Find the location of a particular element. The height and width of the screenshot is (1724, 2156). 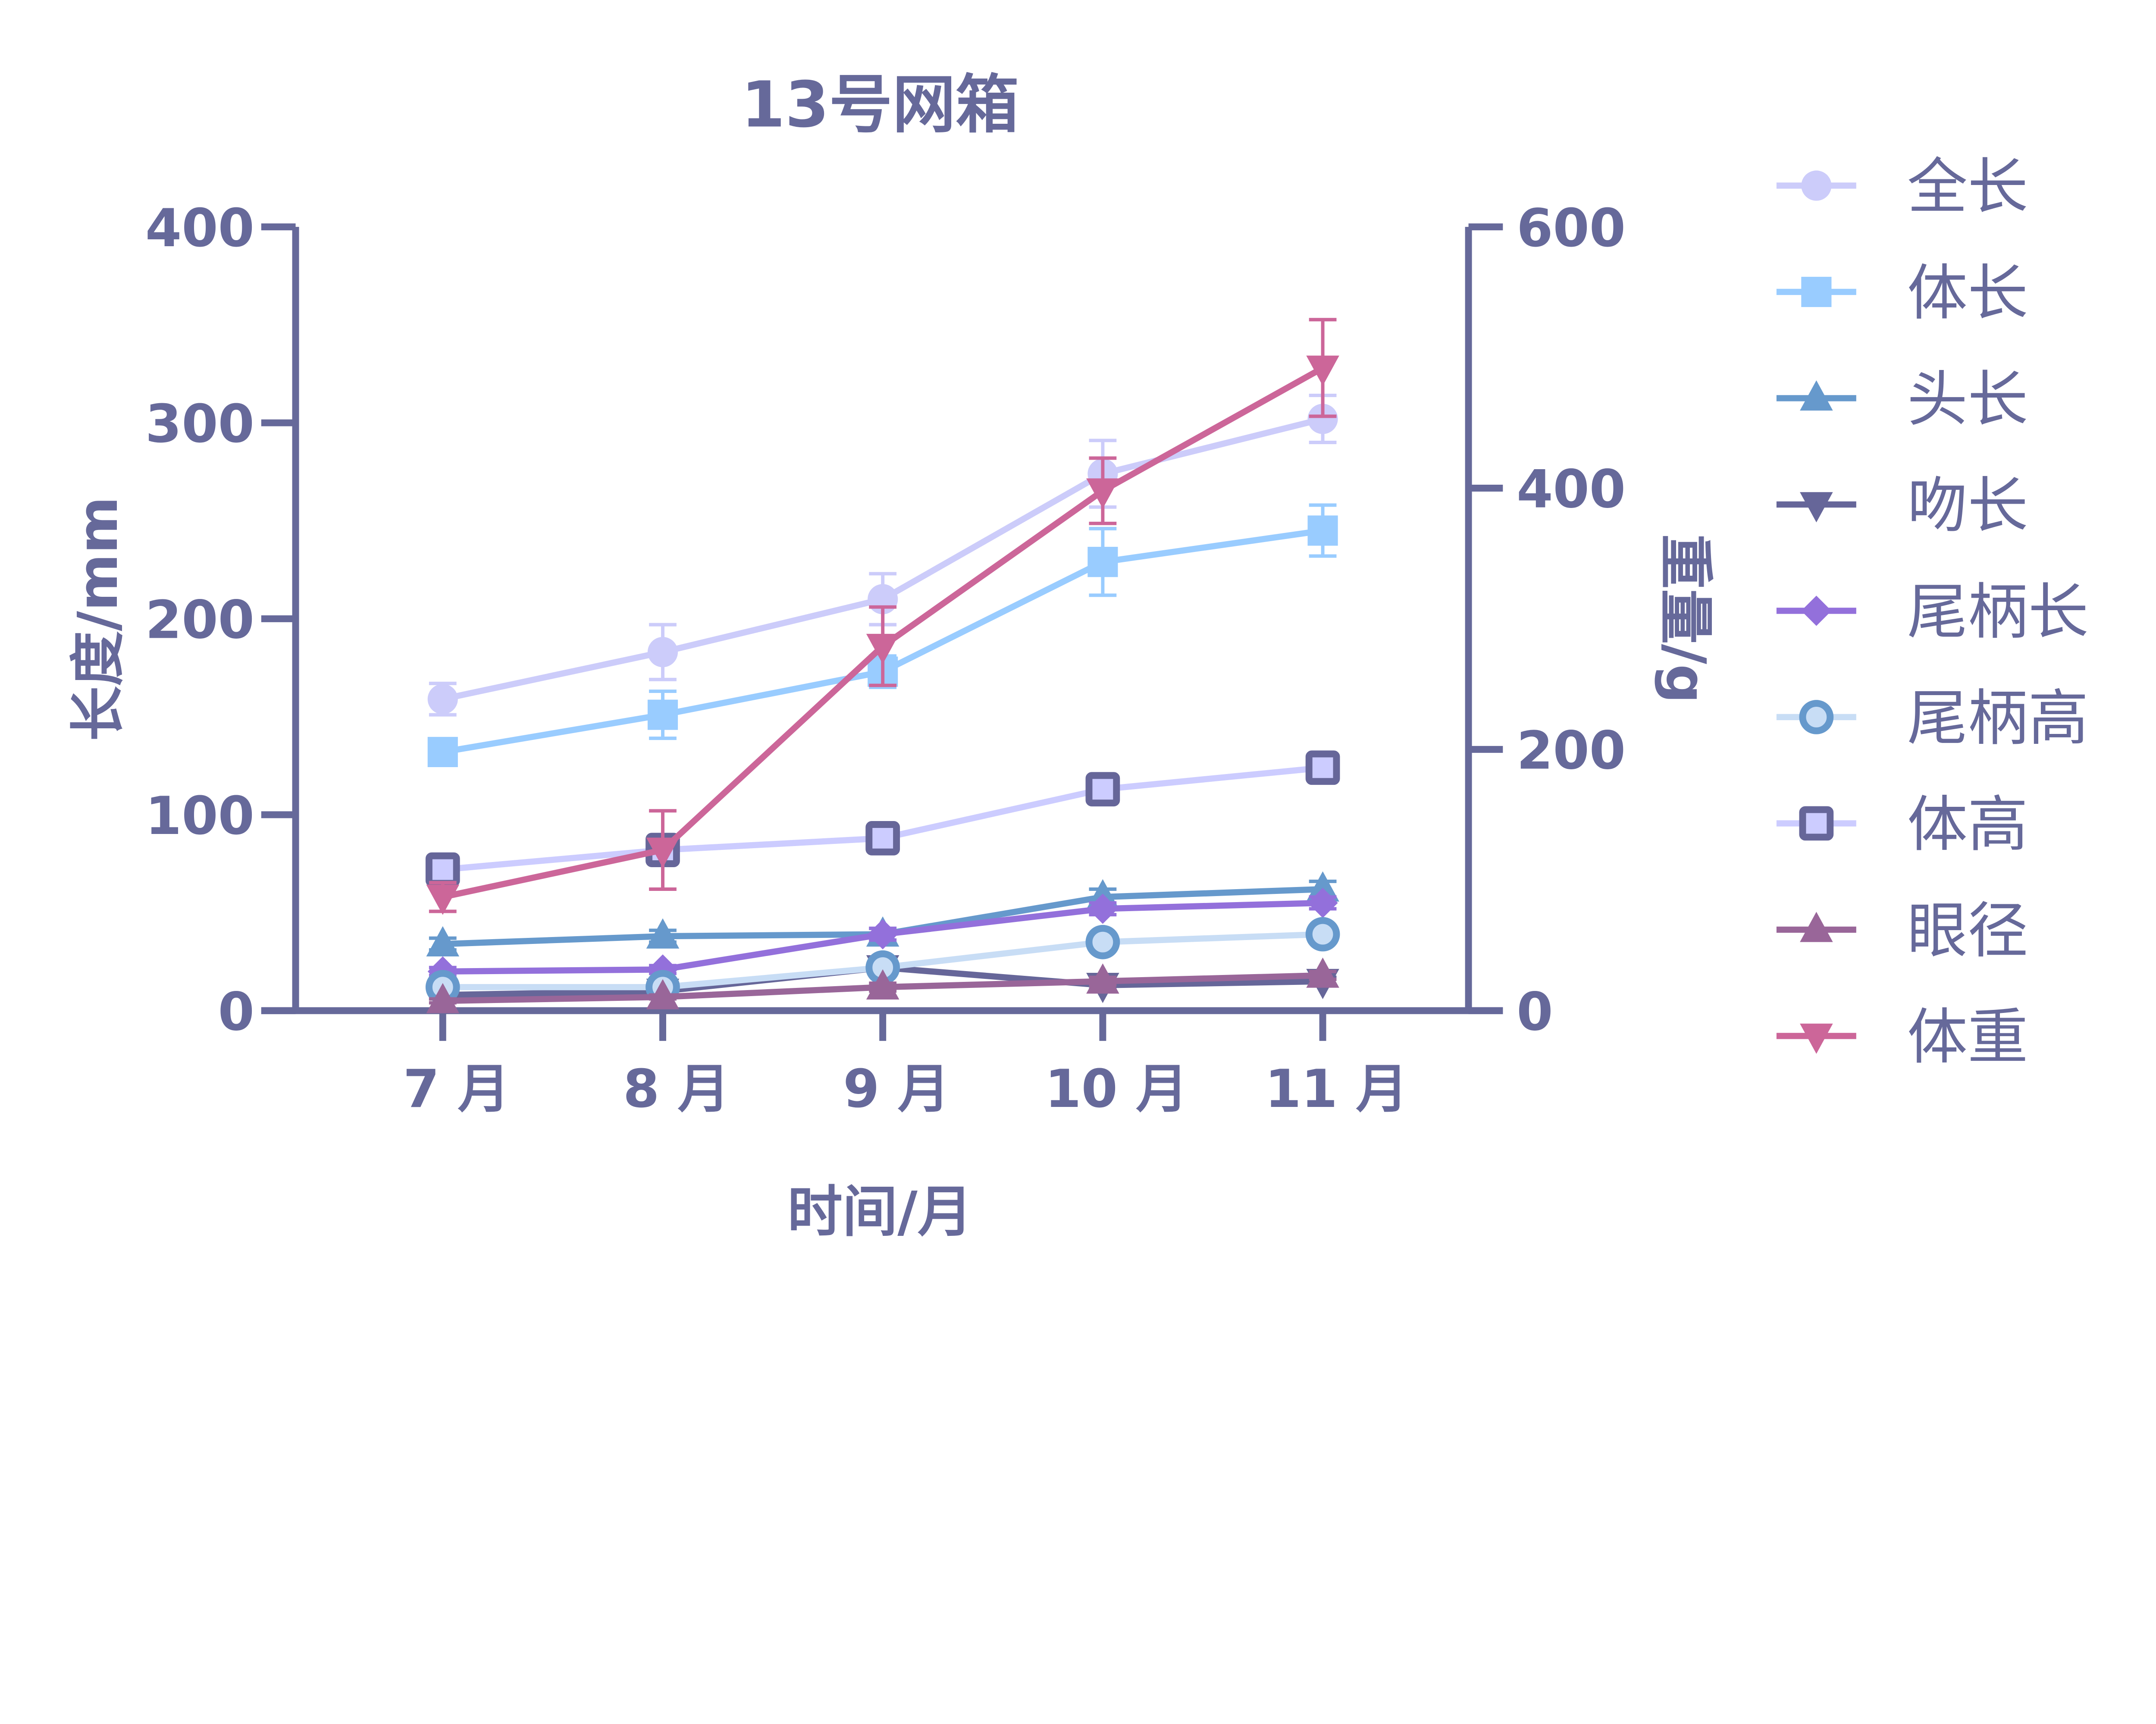

y2-tick-label: 600 is located at coordinates (1571, 229).